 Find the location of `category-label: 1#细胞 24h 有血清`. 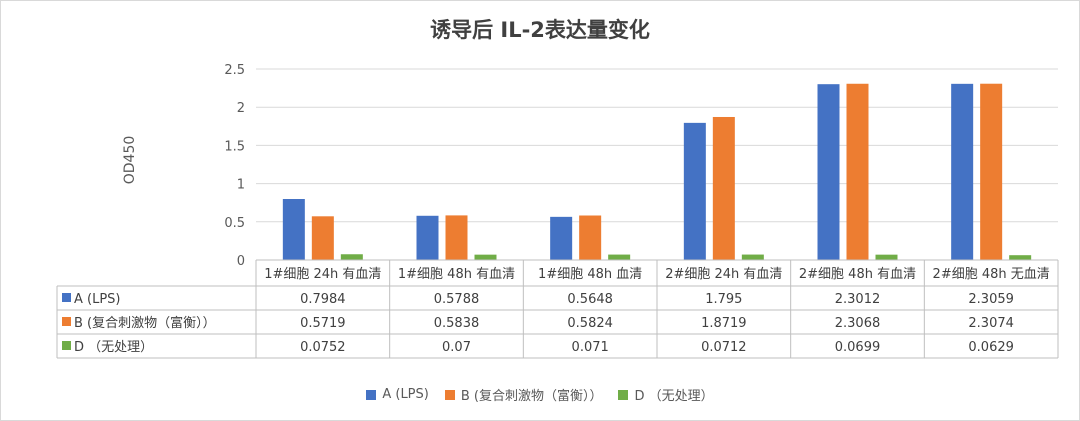

category-label: 1#细胞 24h 有血清 is located at coordinates (322, 274).